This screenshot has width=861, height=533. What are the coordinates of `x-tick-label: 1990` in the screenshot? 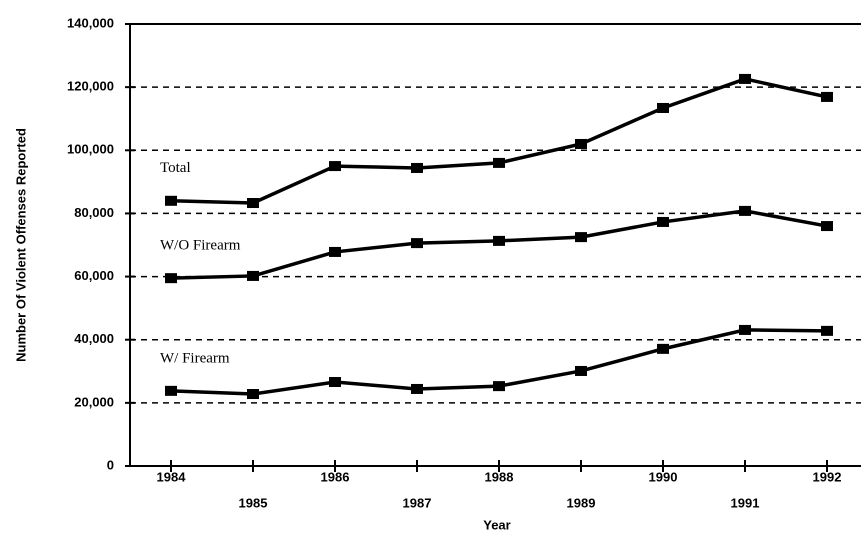 It's located at (663, 476).